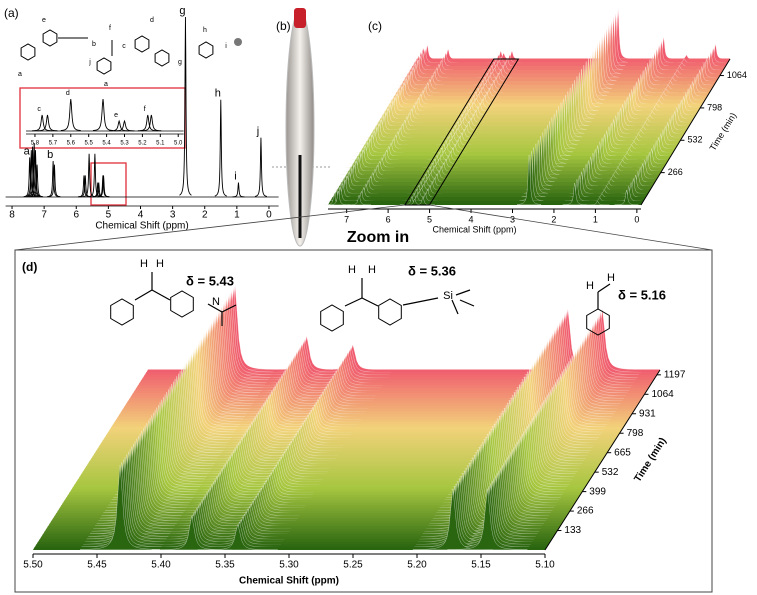 This screenshot has width=757, height=595. Describe the element at coordinates (353, 565) in the screenshot. I see `x-tick-label: 5.25` at that location.